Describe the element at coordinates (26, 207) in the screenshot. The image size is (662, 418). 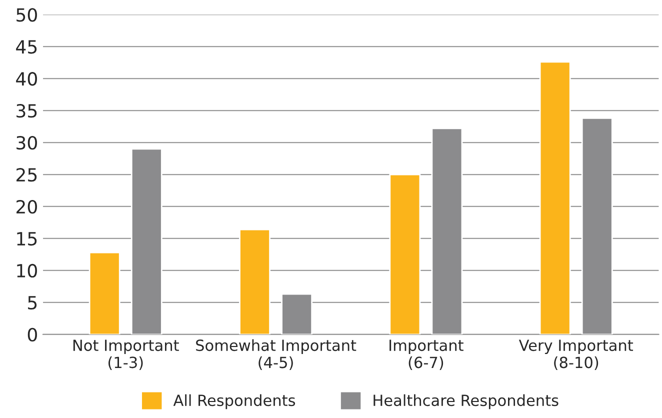
I see `y-tick-label: 20` at that location.